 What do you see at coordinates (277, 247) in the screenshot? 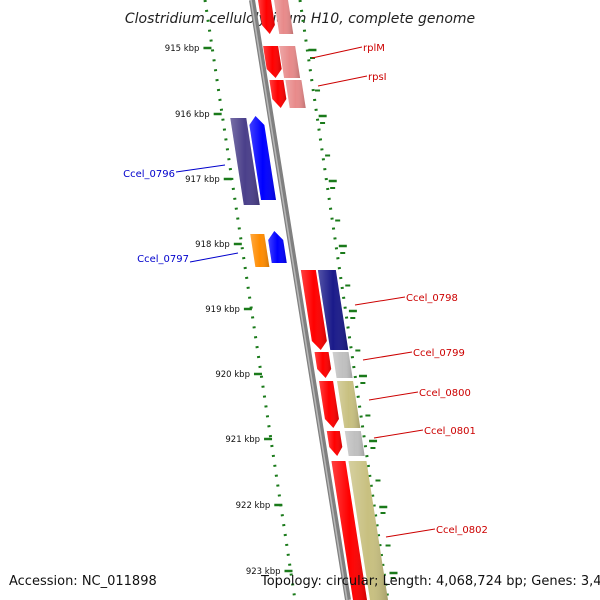
I see `gene-feature-Ccel_0797-shading` at bounding box center [277, 247].